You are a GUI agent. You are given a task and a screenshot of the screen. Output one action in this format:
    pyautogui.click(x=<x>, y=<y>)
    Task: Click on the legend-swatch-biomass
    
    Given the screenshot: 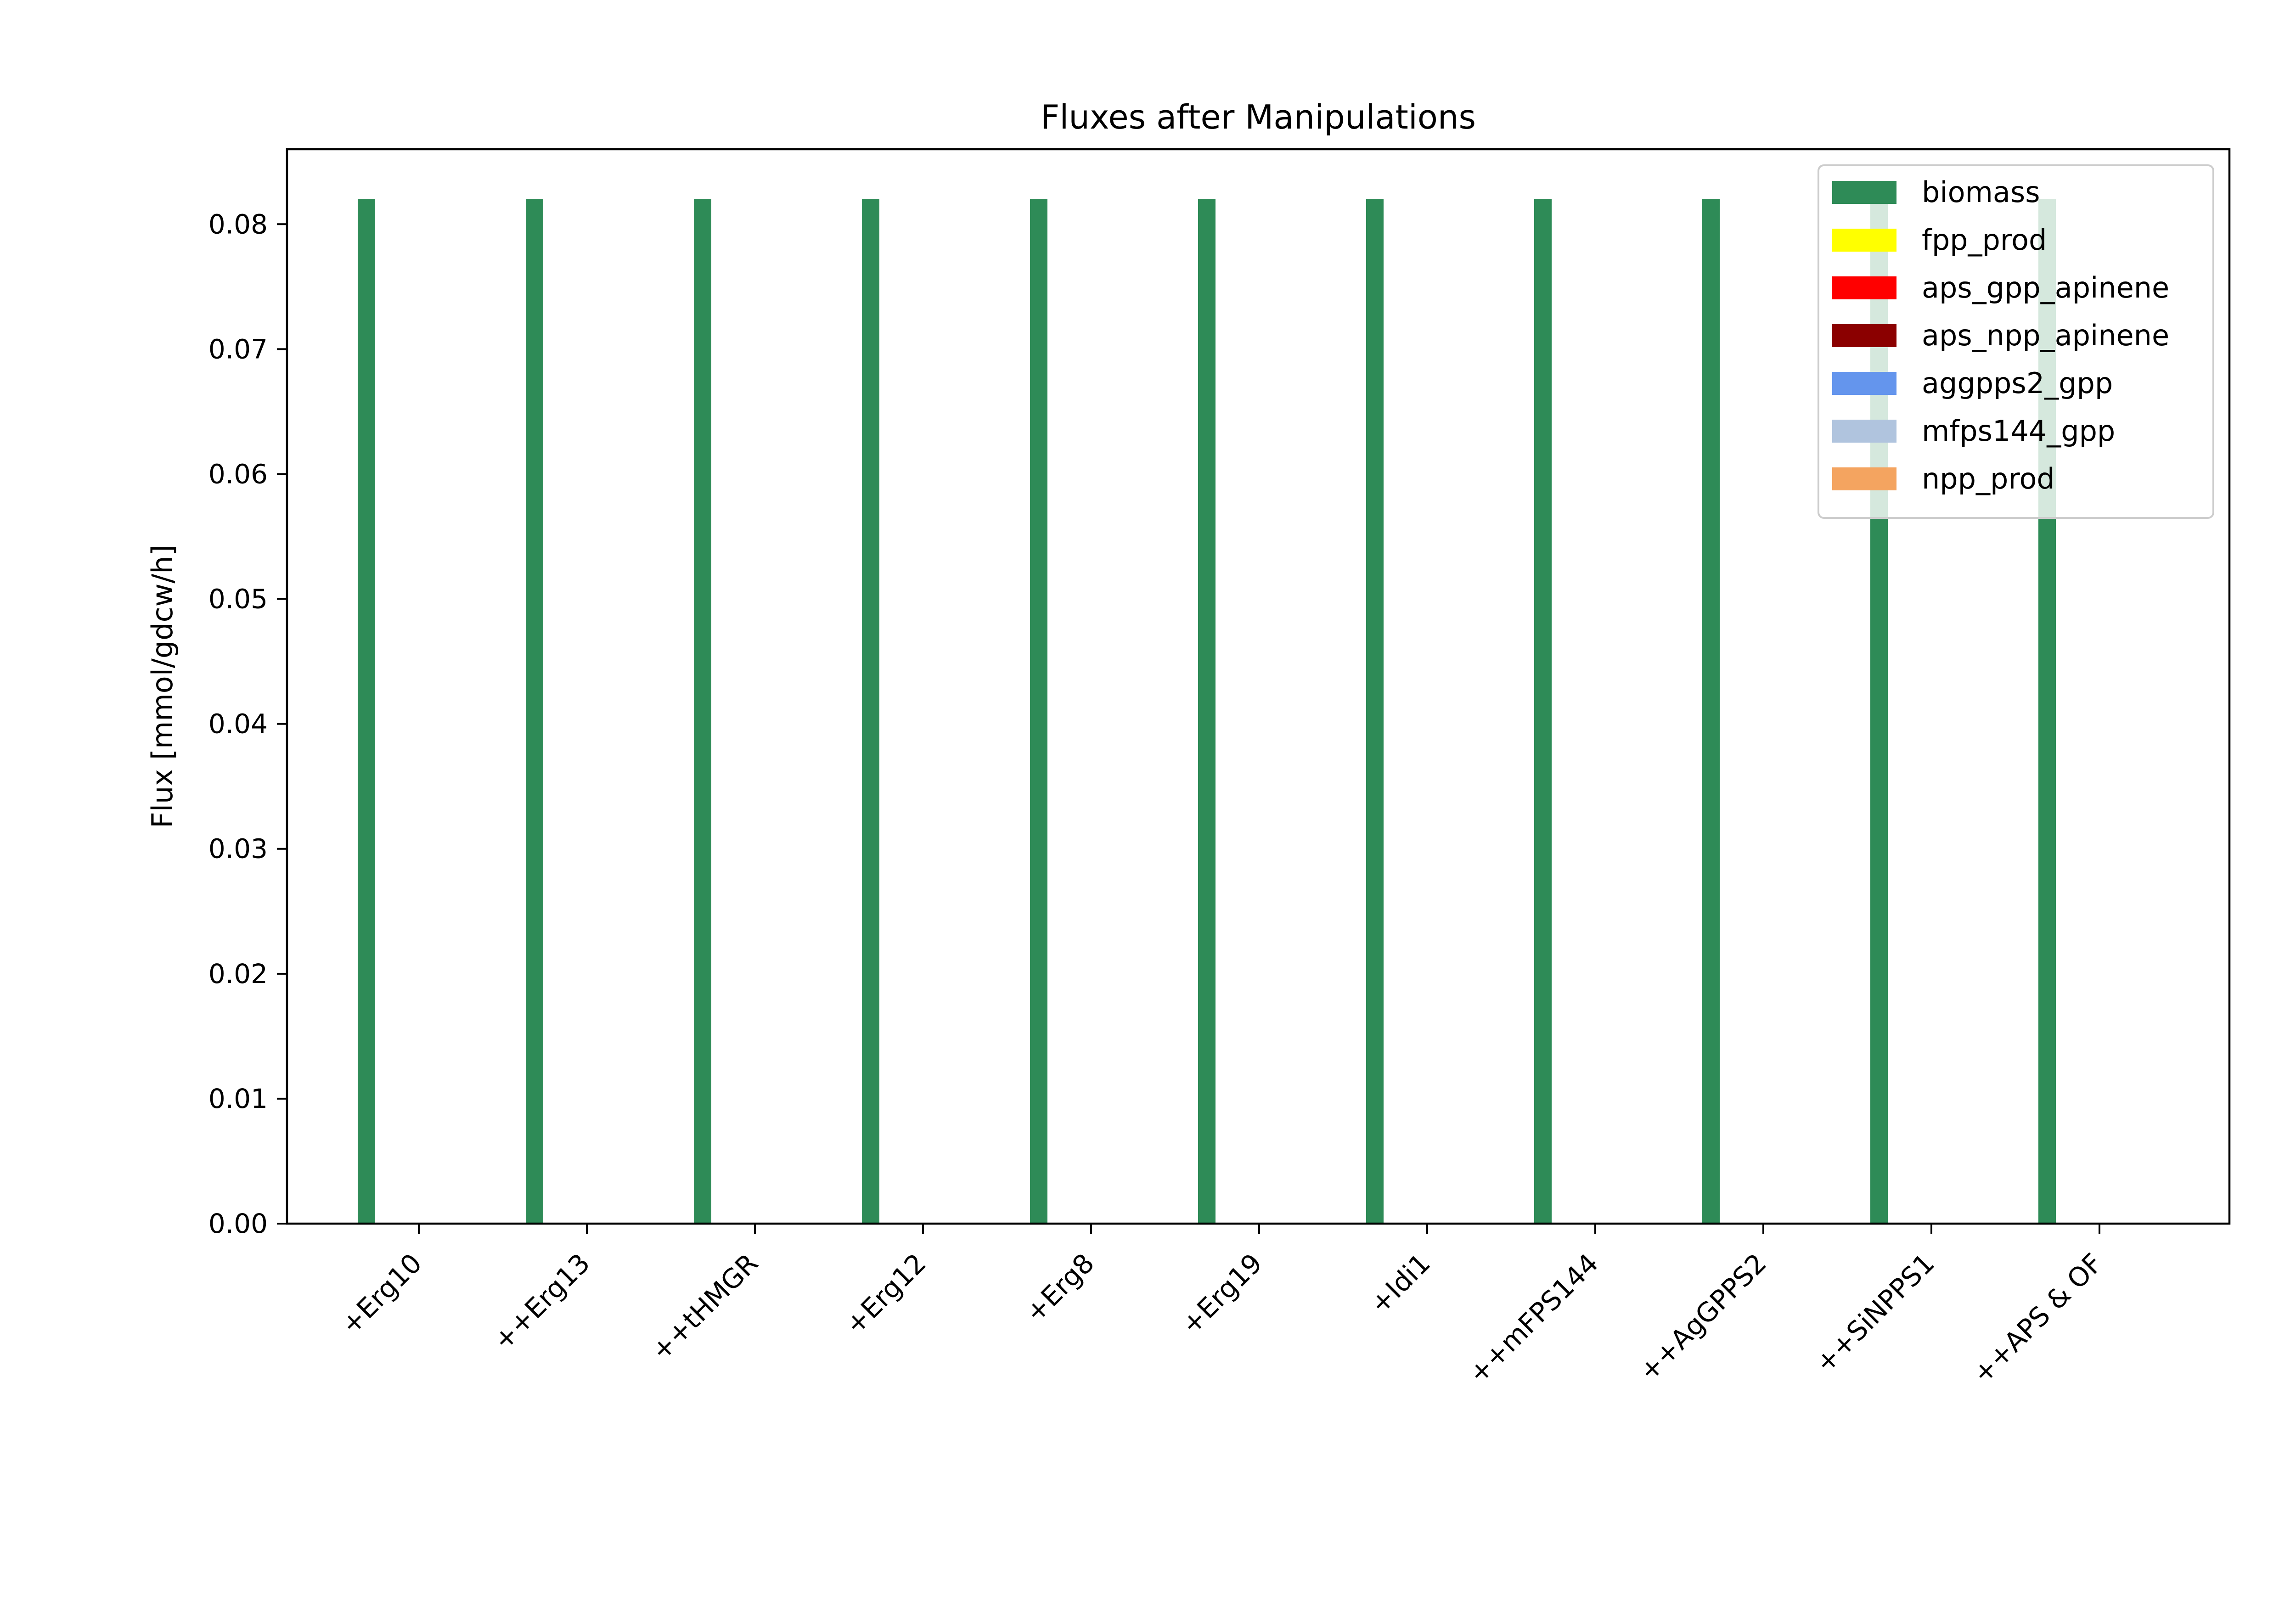 What is the action you would take?
    pyautogui.click(x=1864, y=192)
    